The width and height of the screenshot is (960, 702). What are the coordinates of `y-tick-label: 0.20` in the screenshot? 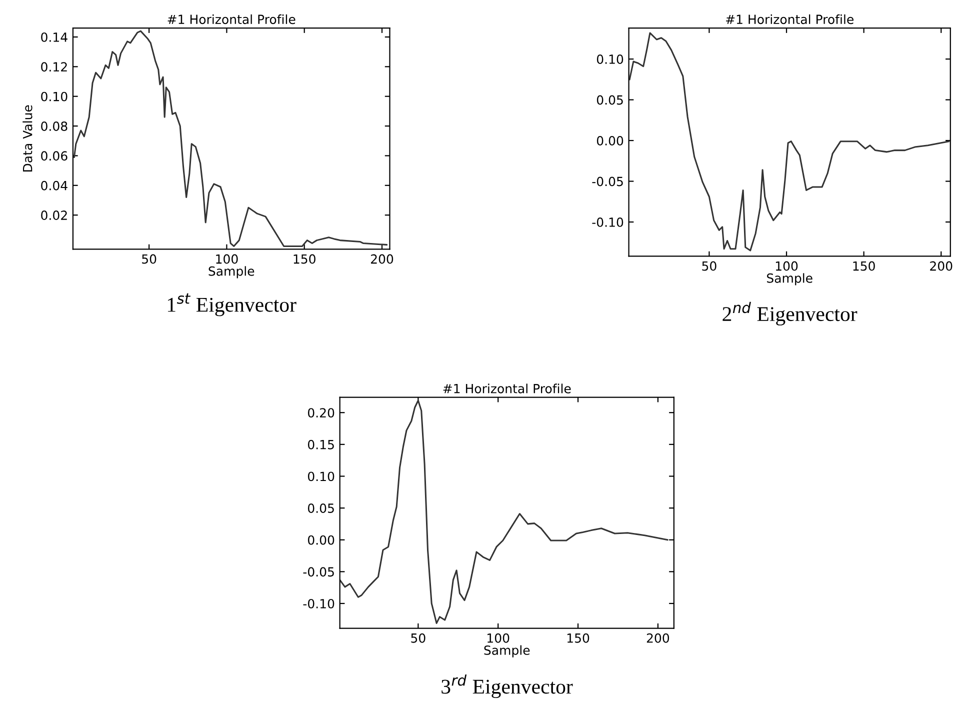 It's located at (321, 413).